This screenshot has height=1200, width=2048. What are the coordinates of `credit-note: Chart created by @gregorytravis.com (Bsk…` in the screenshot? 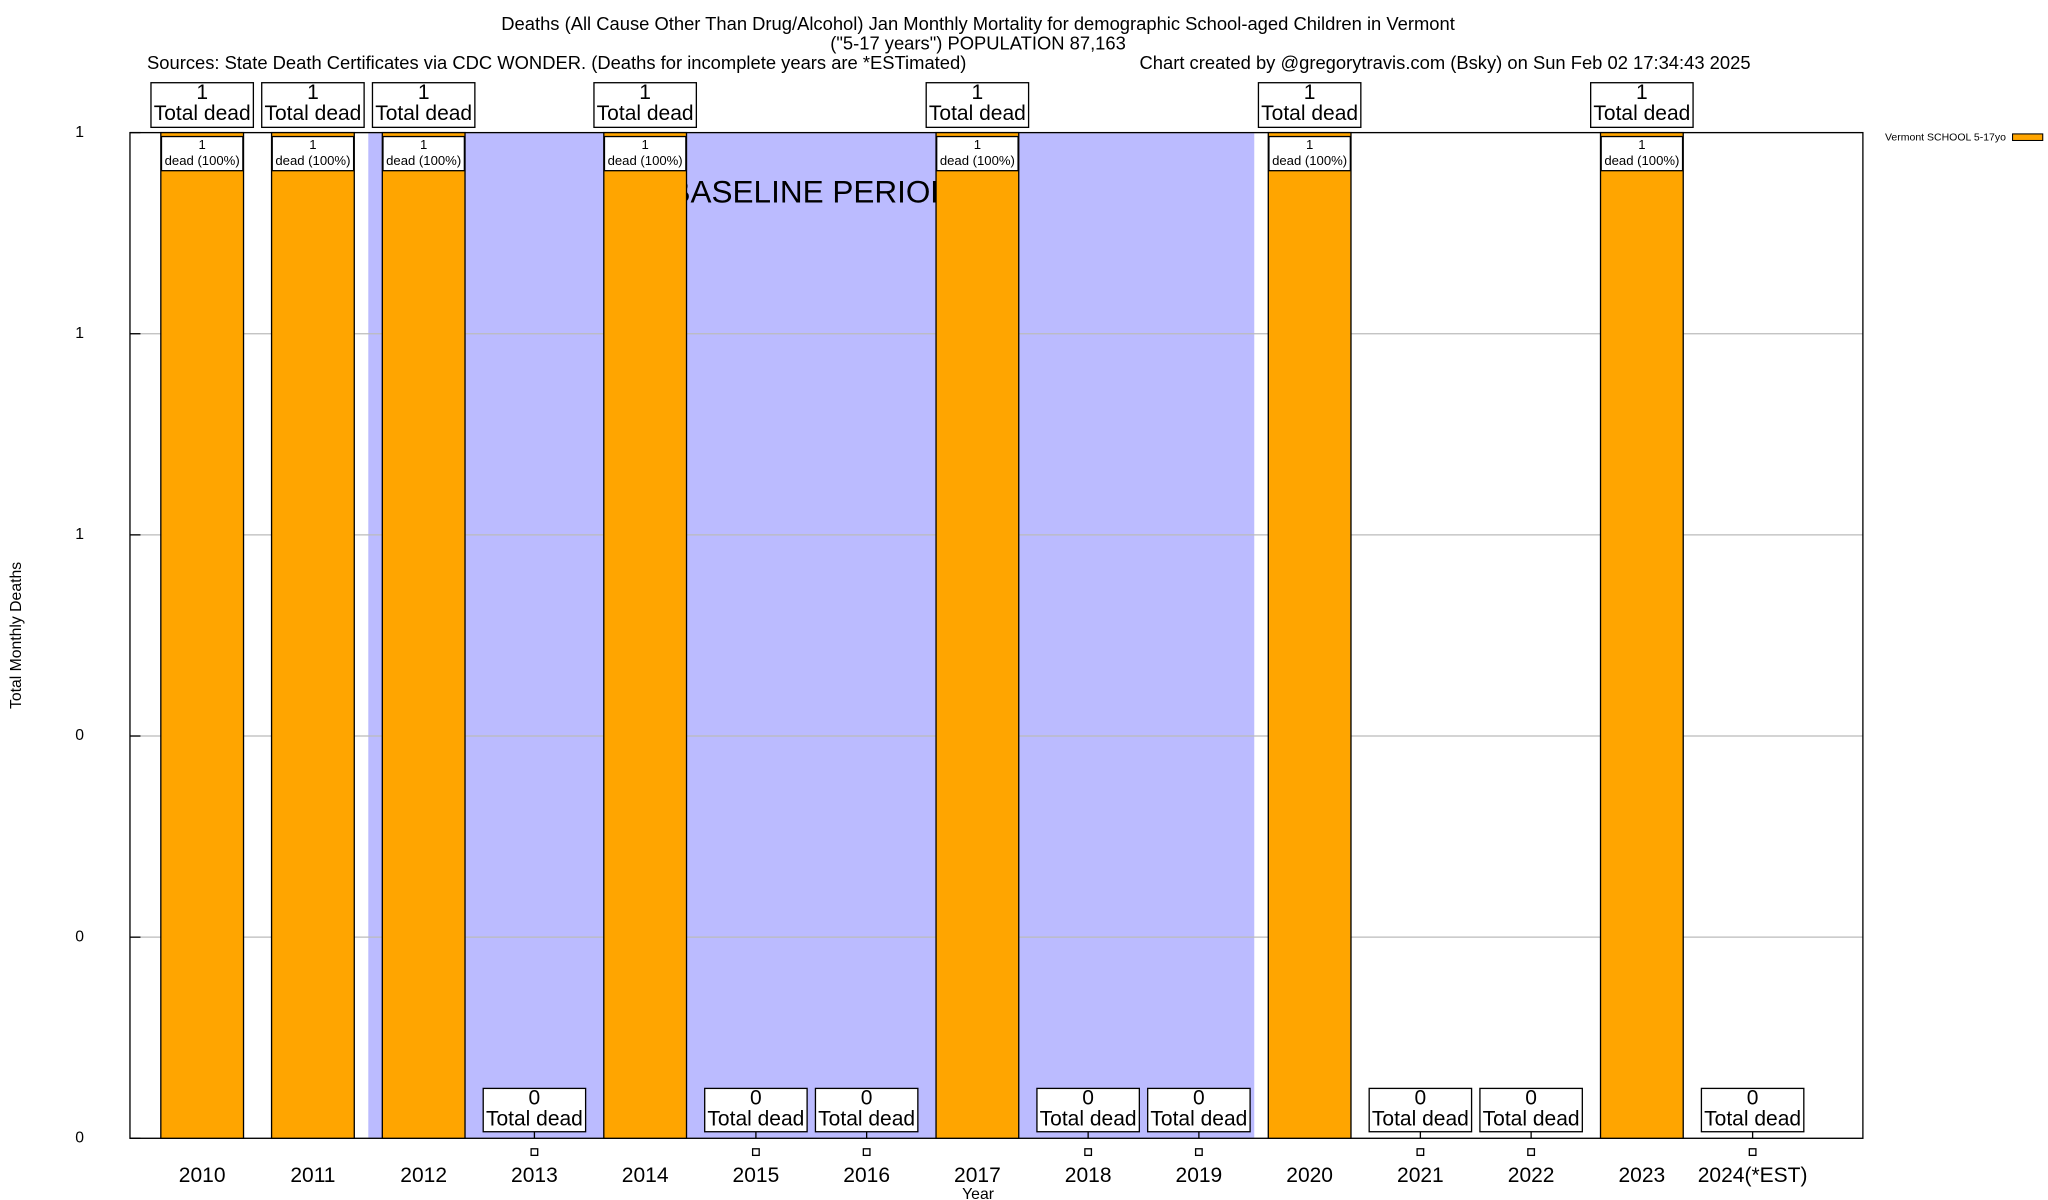 It's located at (1445, 62).